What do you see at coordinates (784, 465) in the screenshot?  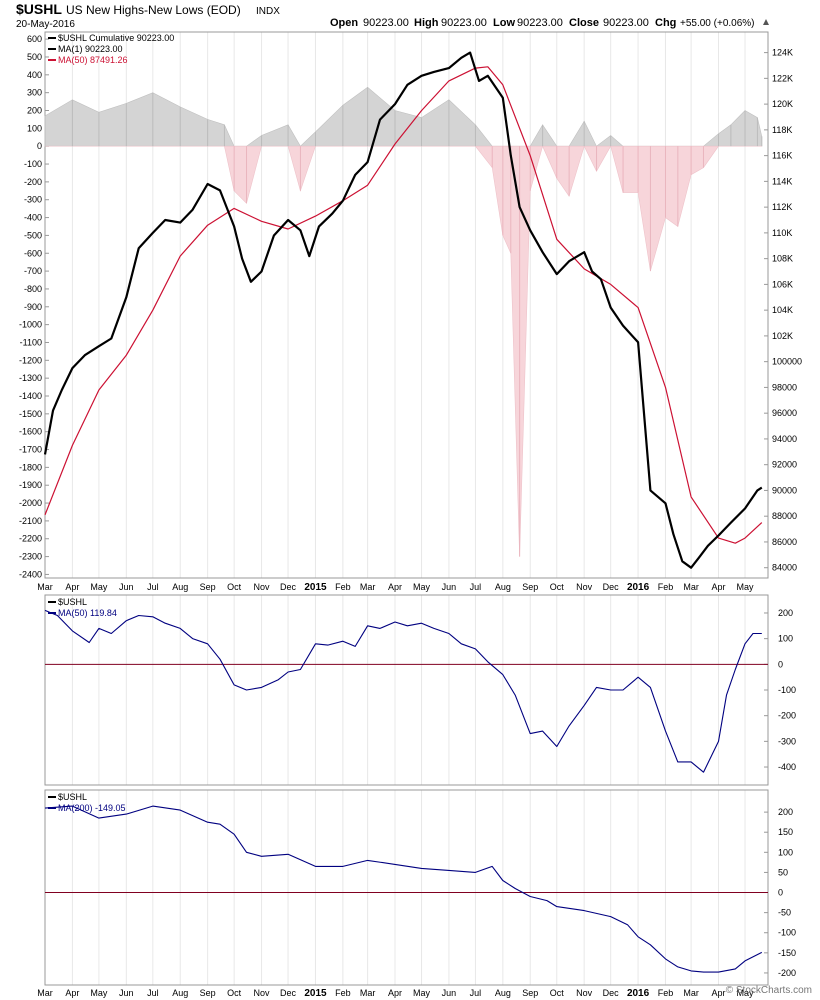 I see `right-axis-label: 92000` at bounding box center [784, 465].